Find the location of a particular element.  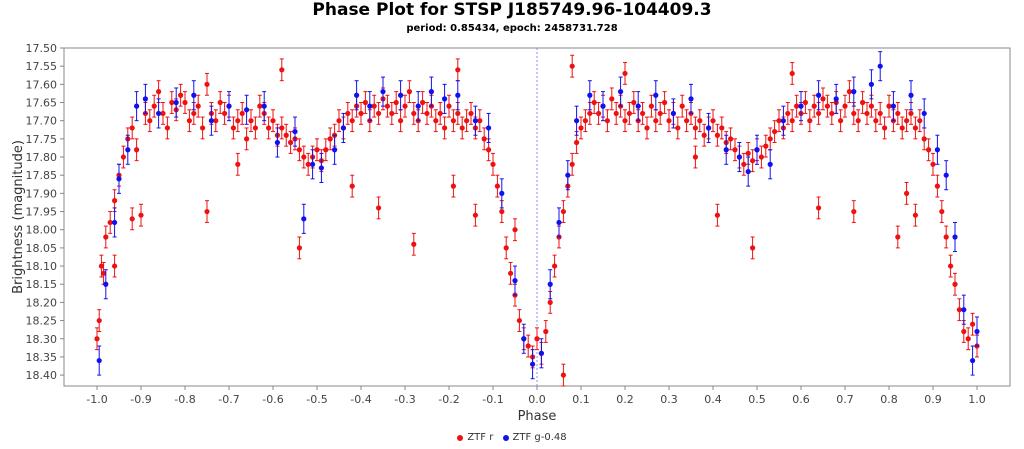

x-tick-label: 1.0 is located at coordinates (977, 399).